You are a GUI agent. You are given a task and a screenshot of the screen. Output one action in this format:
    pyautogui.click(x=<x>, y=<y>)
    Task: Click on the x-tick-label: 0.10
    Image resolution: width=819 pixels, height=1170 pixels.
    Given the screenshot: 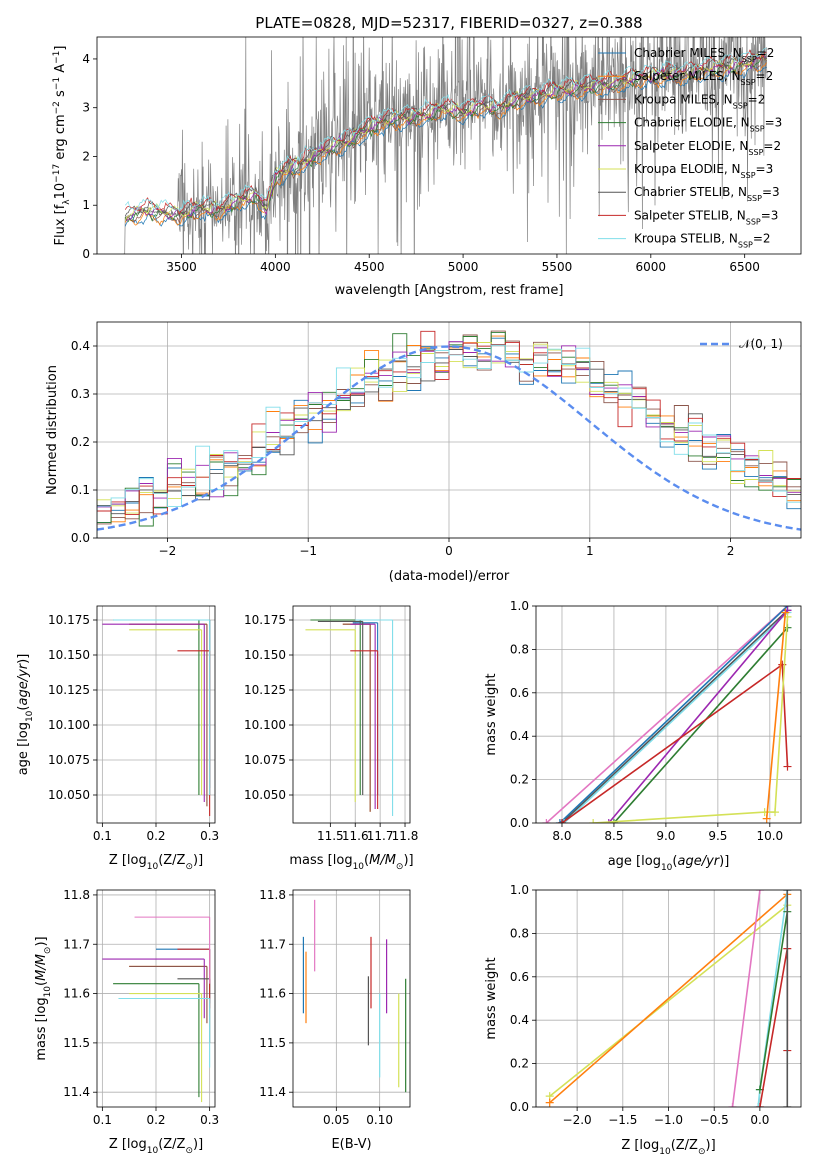 What is the action you would take?
    pyautogui.click(x=379, y=1120)
    